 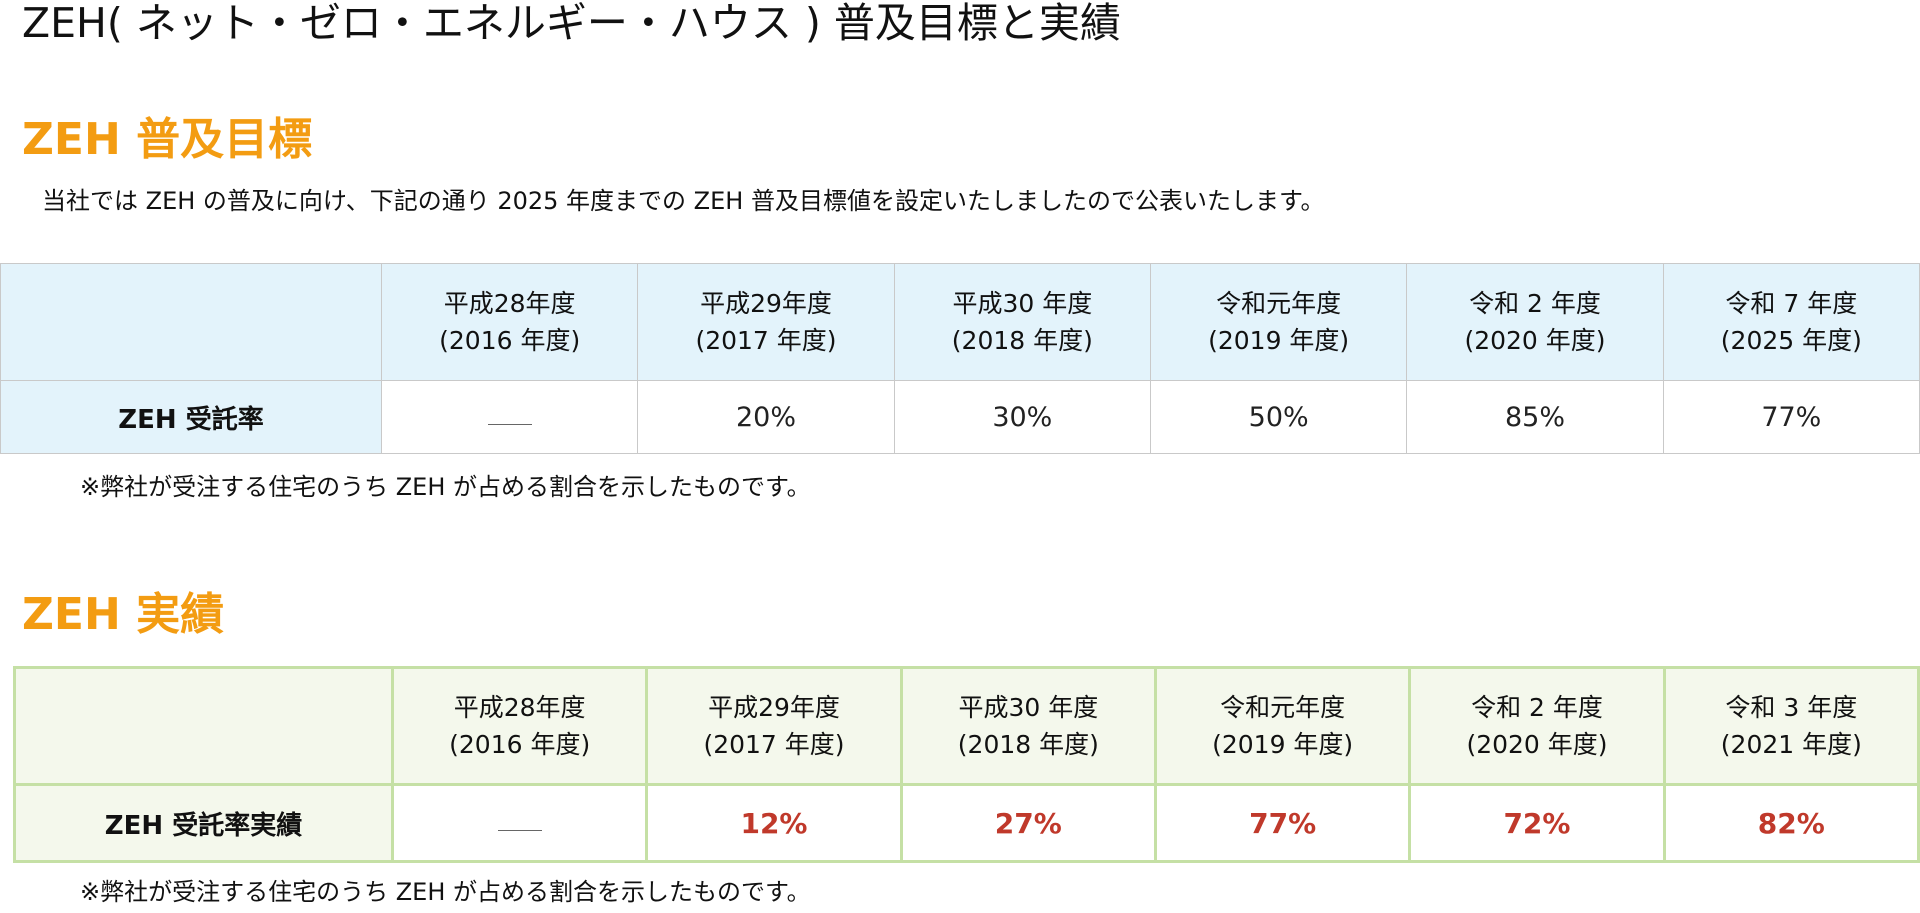 I want to click on actual-value: 72%, so click(x=1537, y=823).